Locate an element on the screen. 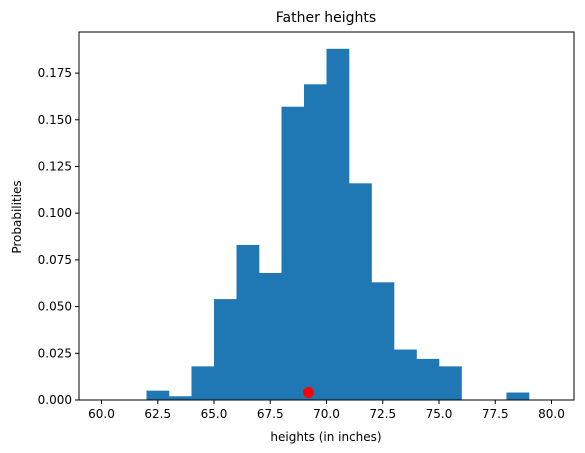  y-tick-label-0: 0.000 is located at coordinates (55, 400).